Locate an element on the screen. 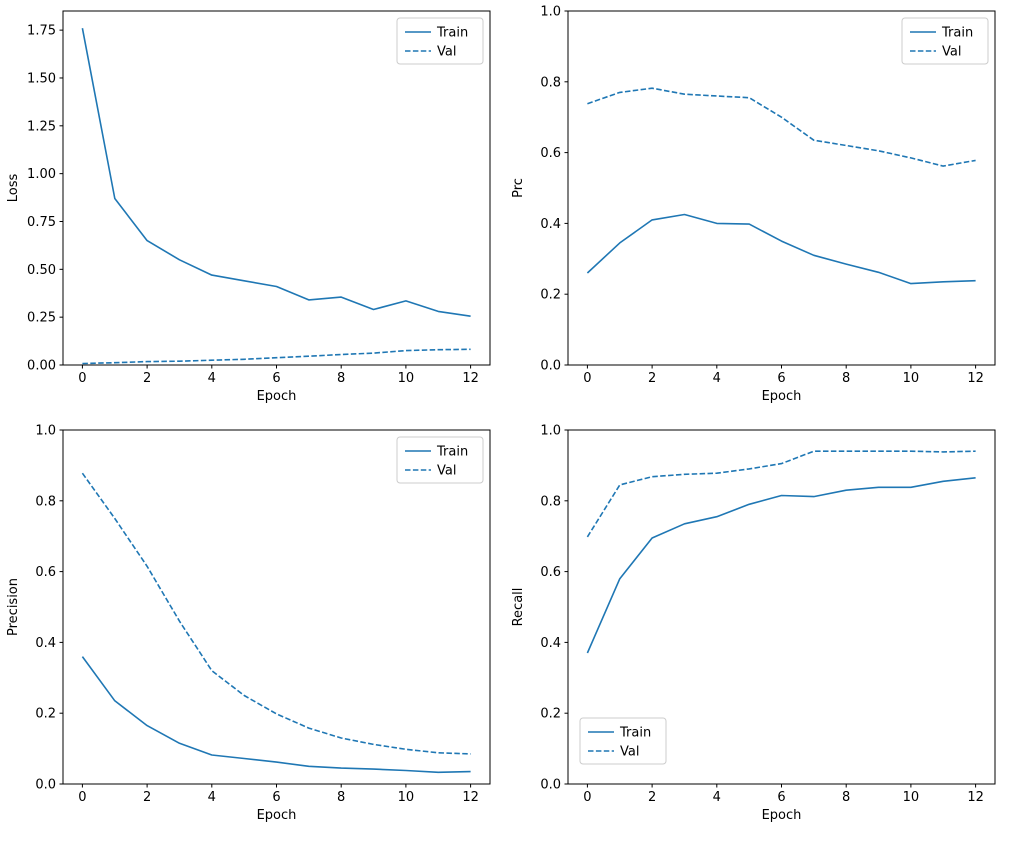  y-tick-label: 1.75 is located at coordinates (41, 31).